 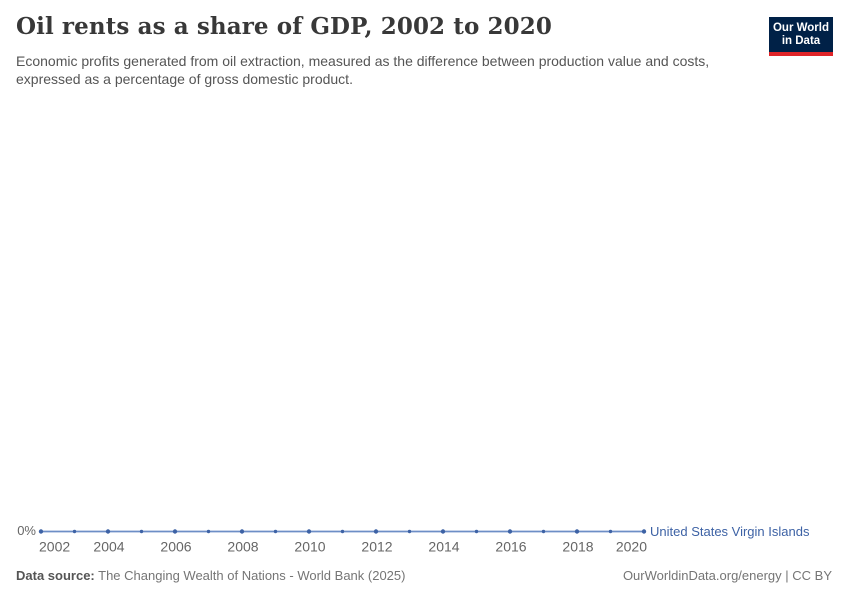 I want to click on x-axis-tick-label: 2004, so click(x=108, y=547).